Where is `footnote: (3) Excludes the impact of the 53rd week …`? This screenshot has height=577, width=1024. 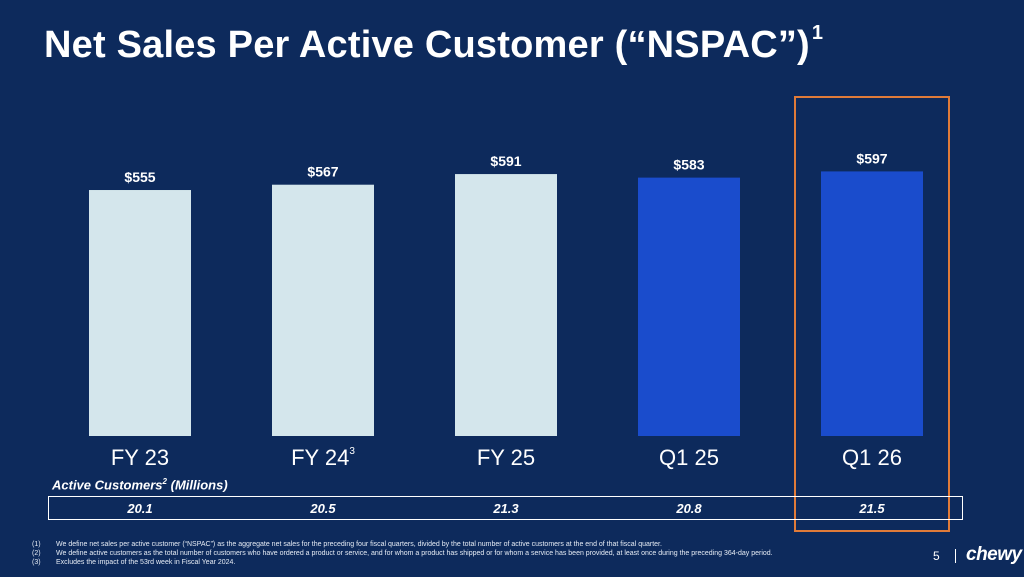
footnote: (3) Excludes the impact of the 53rd week … is located at coordinates (134, 562).